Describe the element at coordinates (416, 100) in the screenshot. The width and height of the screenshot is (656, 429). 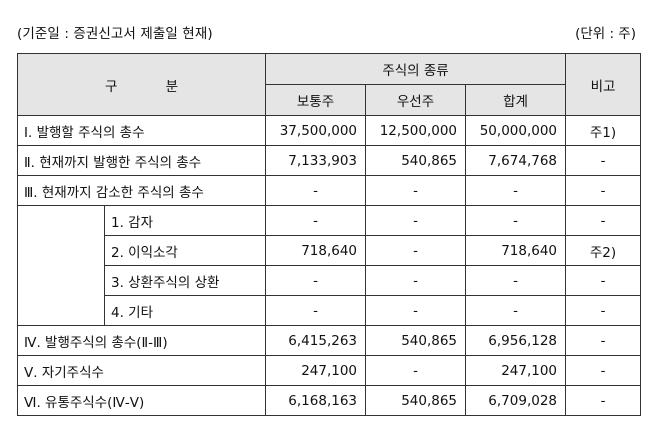
I see `preferred-stock-header: 우선주` at that location.